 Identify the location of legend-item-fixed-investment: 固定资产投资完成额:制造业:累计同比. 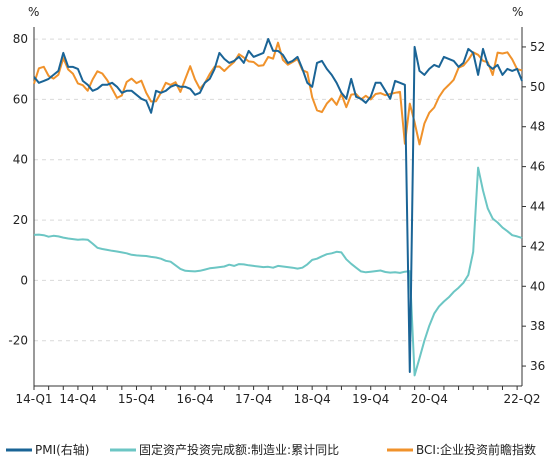
(224, 449).